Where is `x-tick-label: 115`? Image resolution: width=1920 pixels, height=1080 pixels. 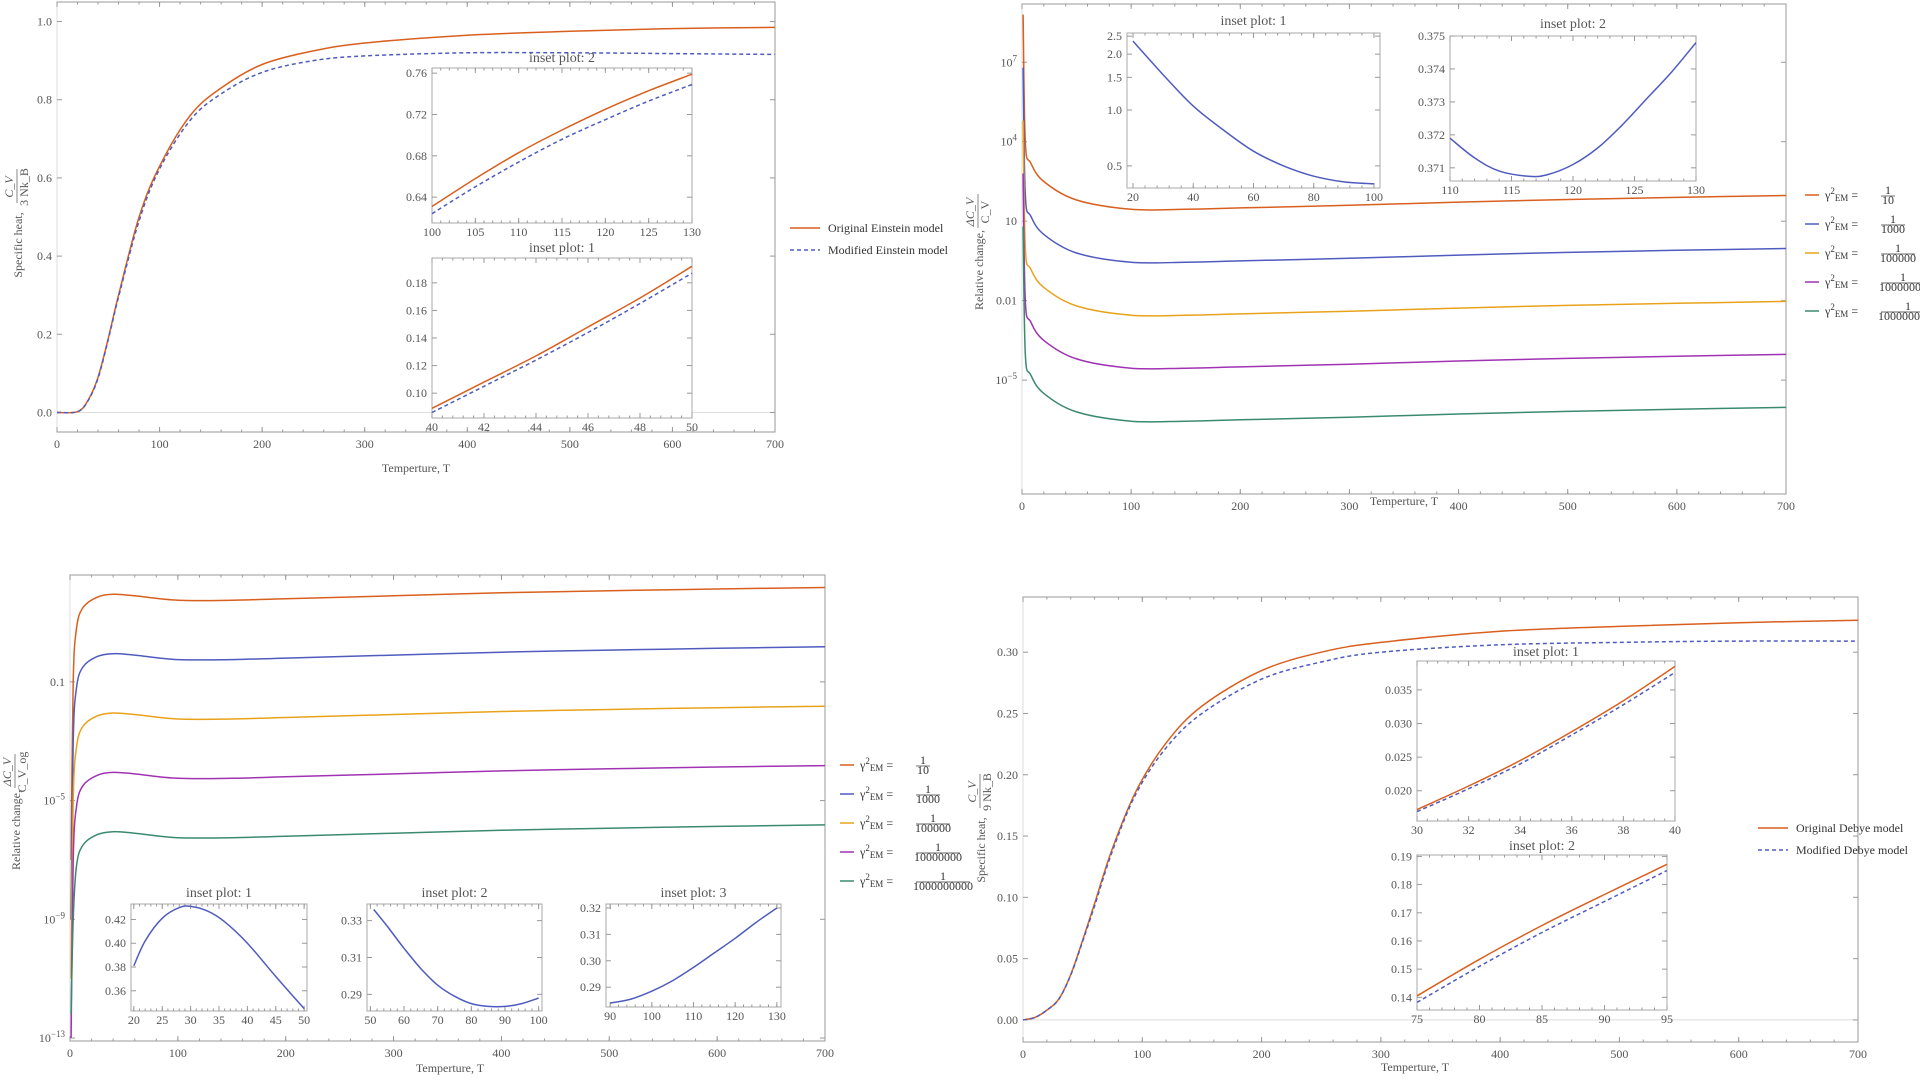 x-tick-label: 115 is located at coordinates (1512, 190).